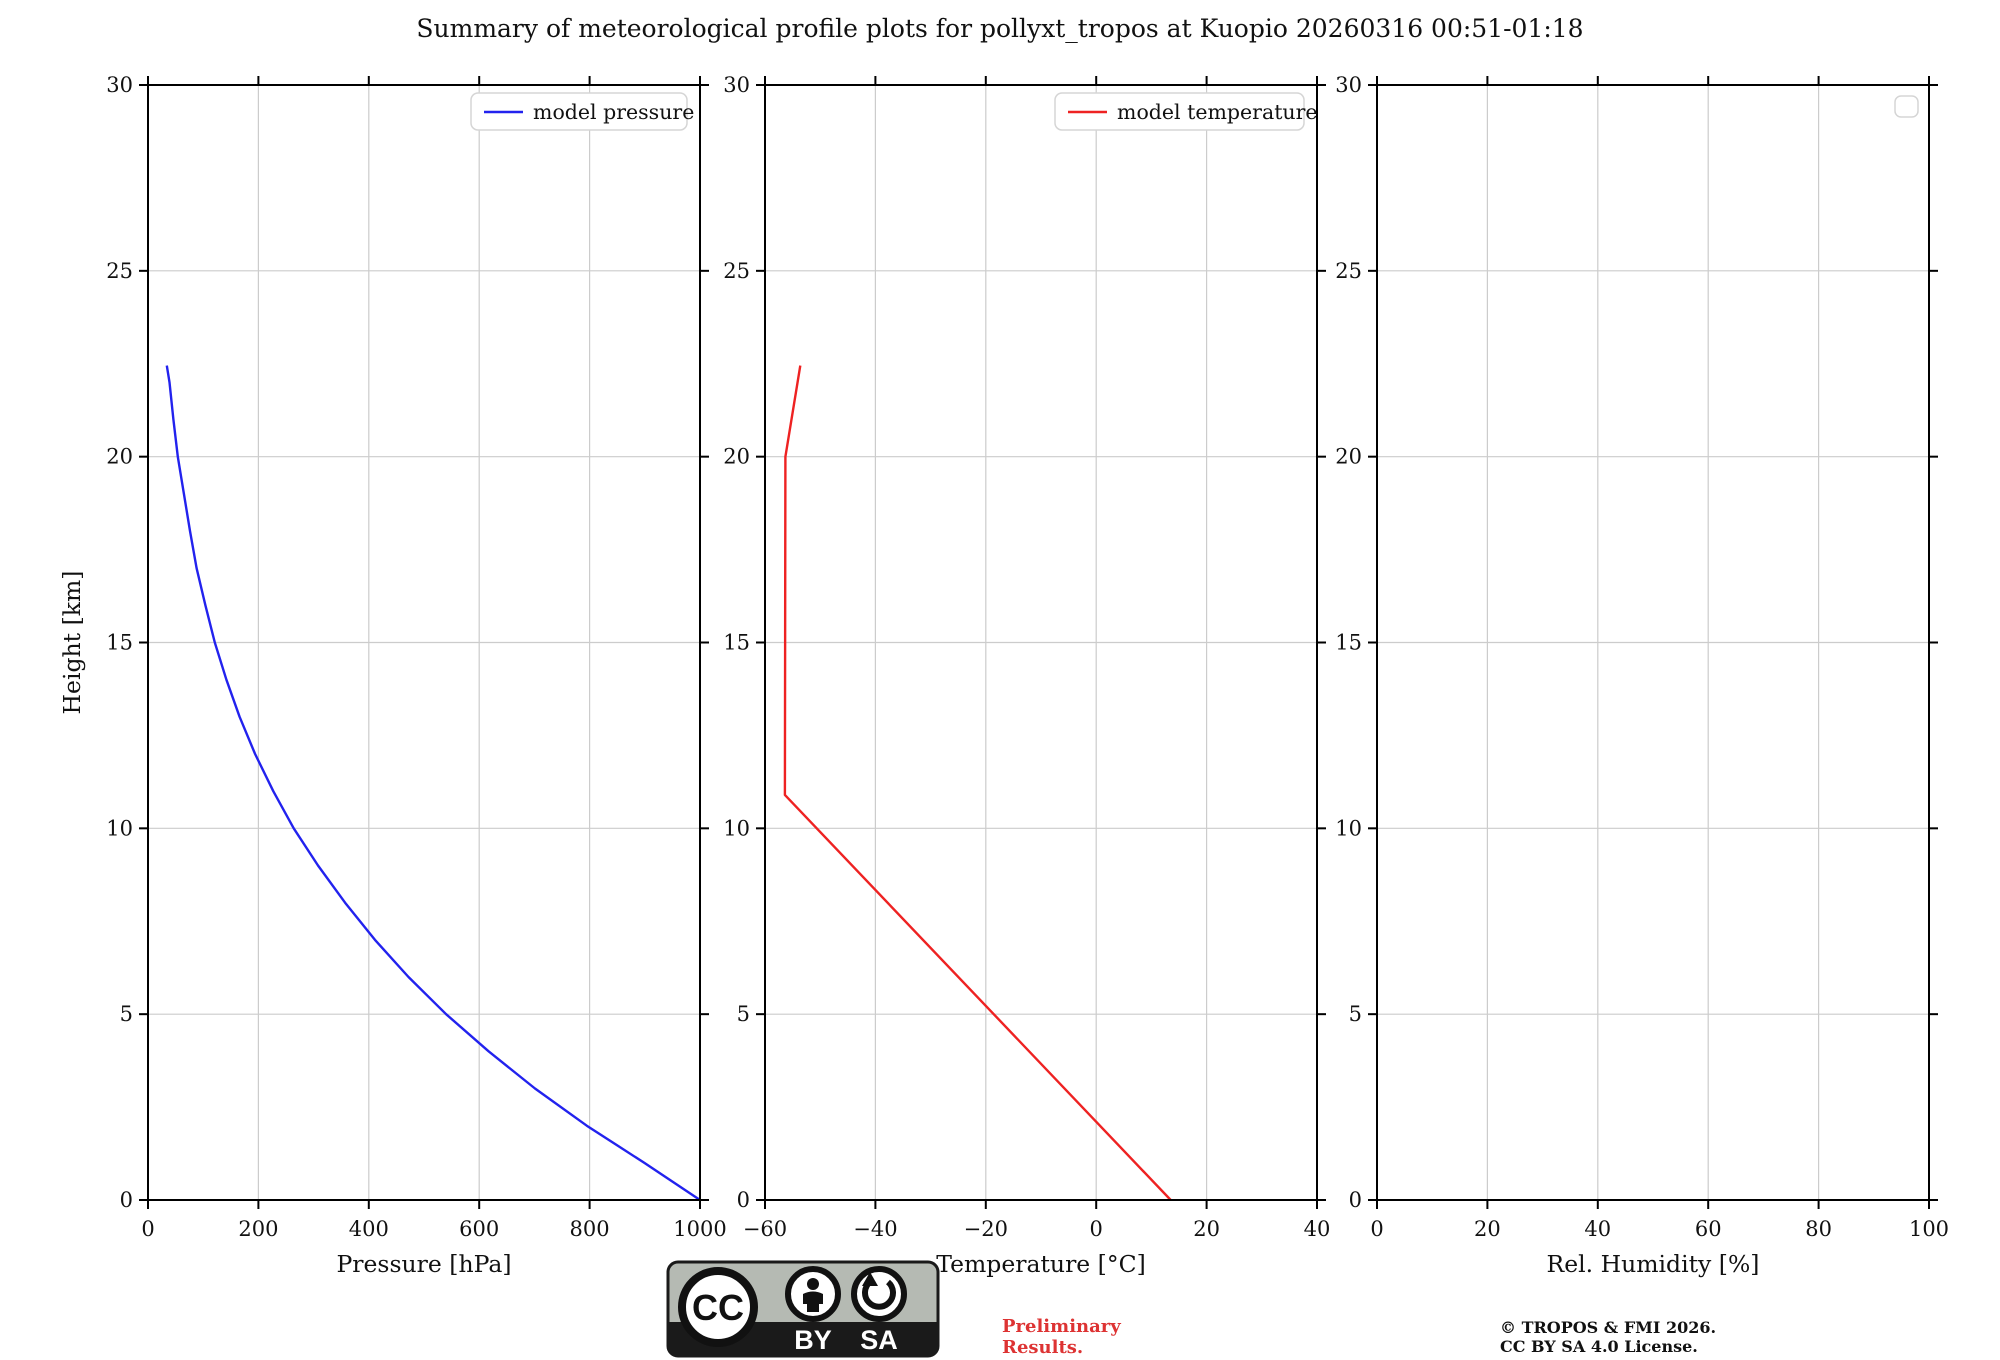 The image size is (2000, 1360). Describe the element at coordinates (1217, 112) in the screenshot. I see `legend-label: model temperature` at that location.